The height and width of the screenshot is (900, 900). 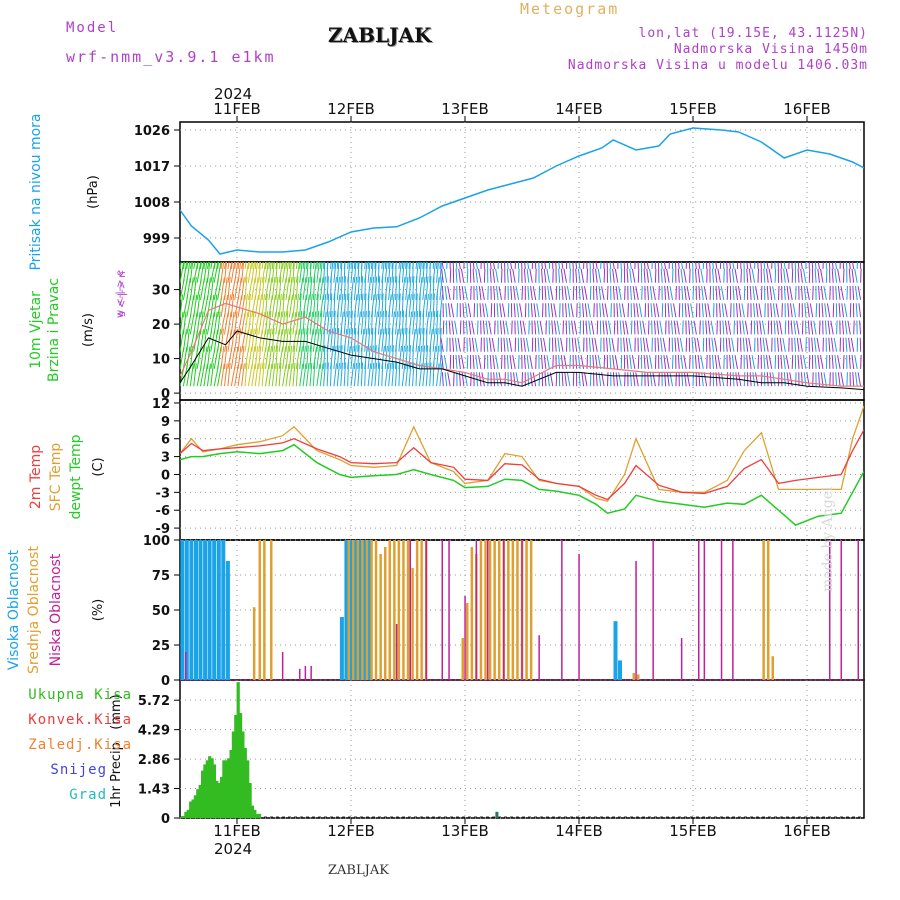 What do you see at coordinates (753, 33) in the screenshot?
I see `coords: lon,lat (19.15E, 43.1125N)` at bounding box center [753, 33].